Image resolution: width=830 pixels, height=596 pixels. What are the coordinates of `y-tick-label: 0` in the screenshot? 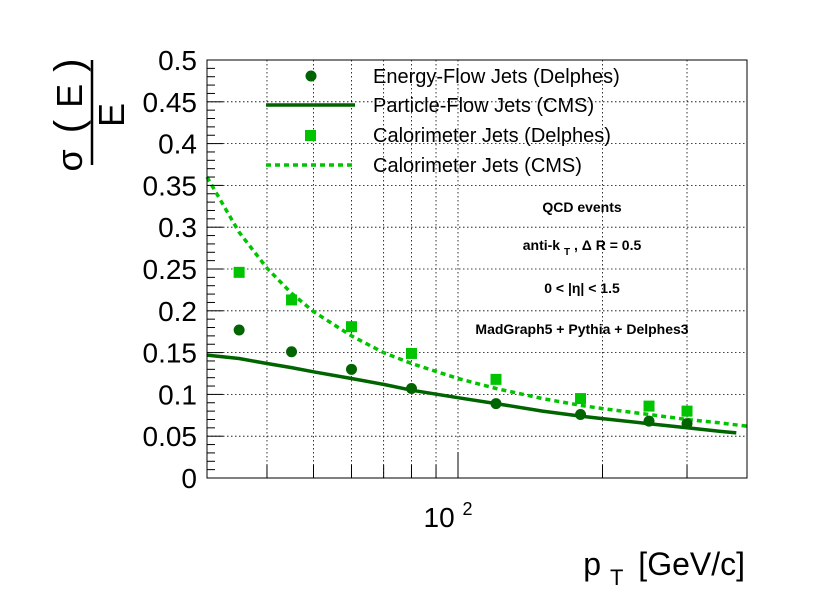 It's located at (189, 478).